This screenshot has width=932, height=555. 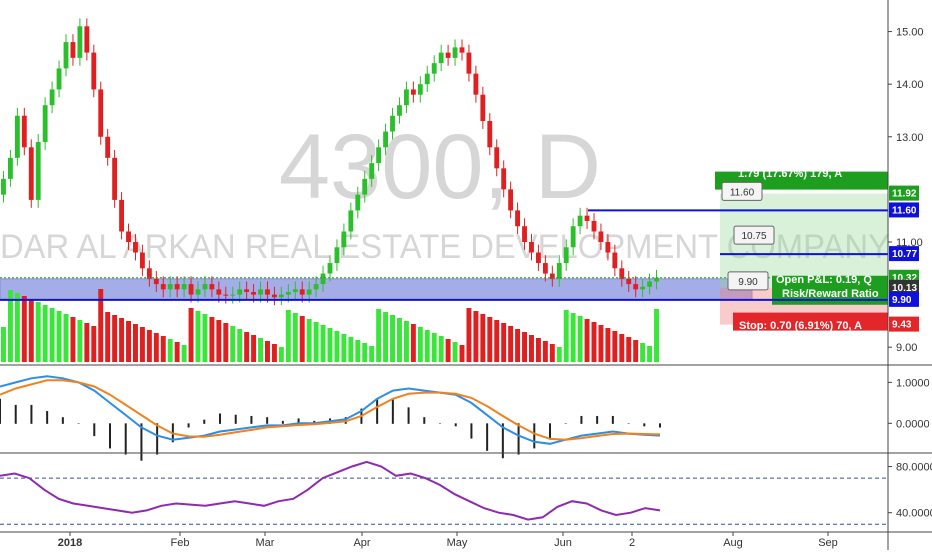 I want to click on ratio-info-box, so click(x=830, y=297).